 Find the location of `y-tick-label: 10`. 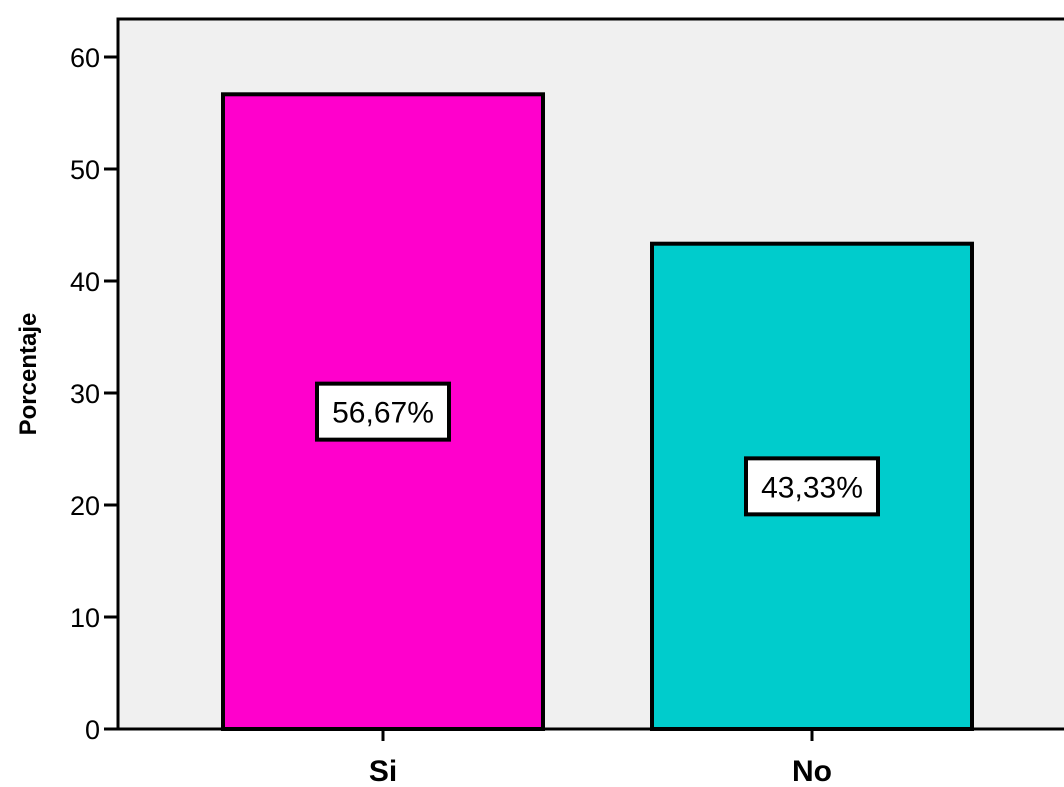

y-tick-label: 10 is located at coordinates (85, 618).